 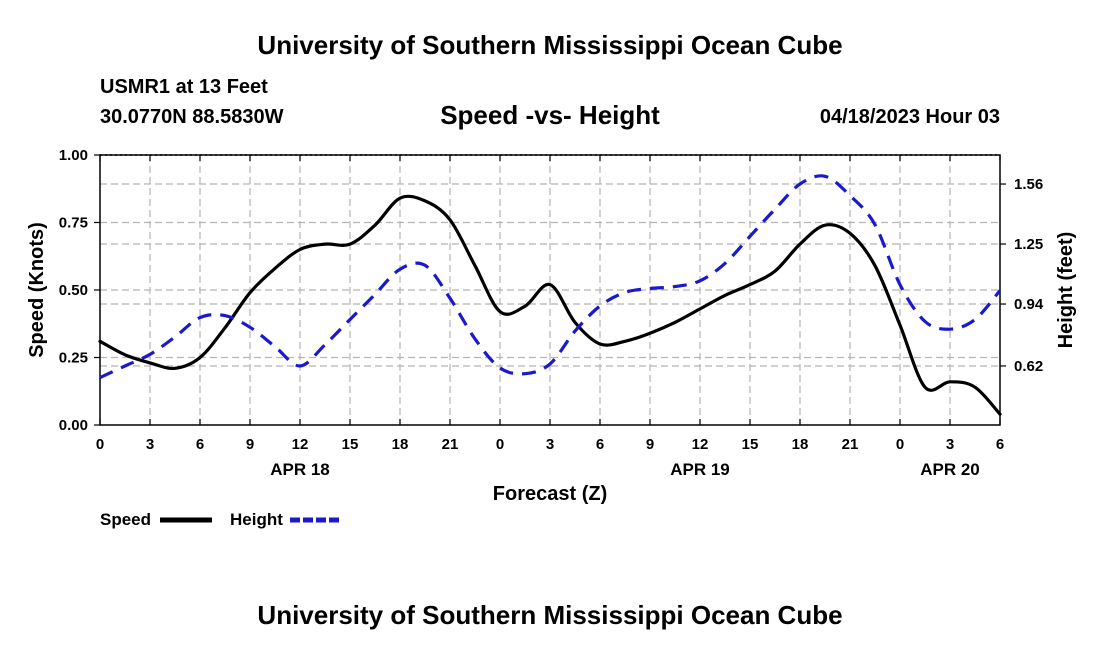 I want to click on date-label: APR 18, so click(x=300, y=469).